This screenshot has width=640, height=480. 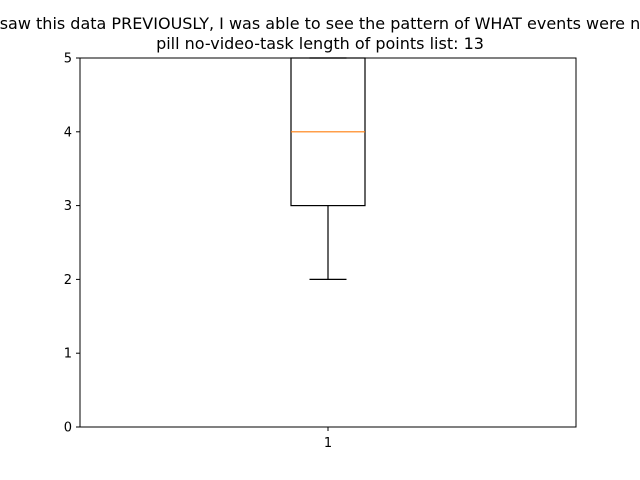 I want to click on y-tick-label: 2, so click(x=68, y=280).